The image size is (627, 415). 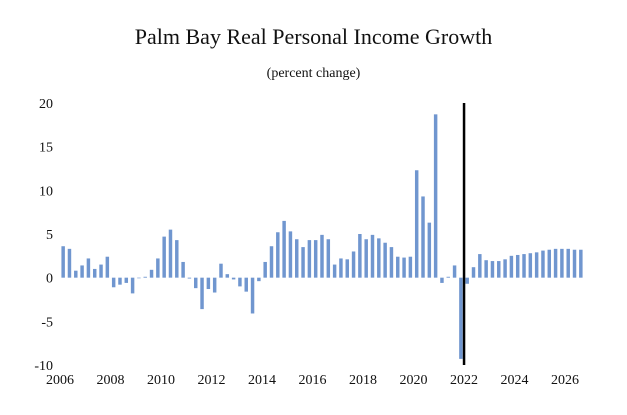 I want to click on chart-subtitle: (percent change), so click(x=313, y=73).